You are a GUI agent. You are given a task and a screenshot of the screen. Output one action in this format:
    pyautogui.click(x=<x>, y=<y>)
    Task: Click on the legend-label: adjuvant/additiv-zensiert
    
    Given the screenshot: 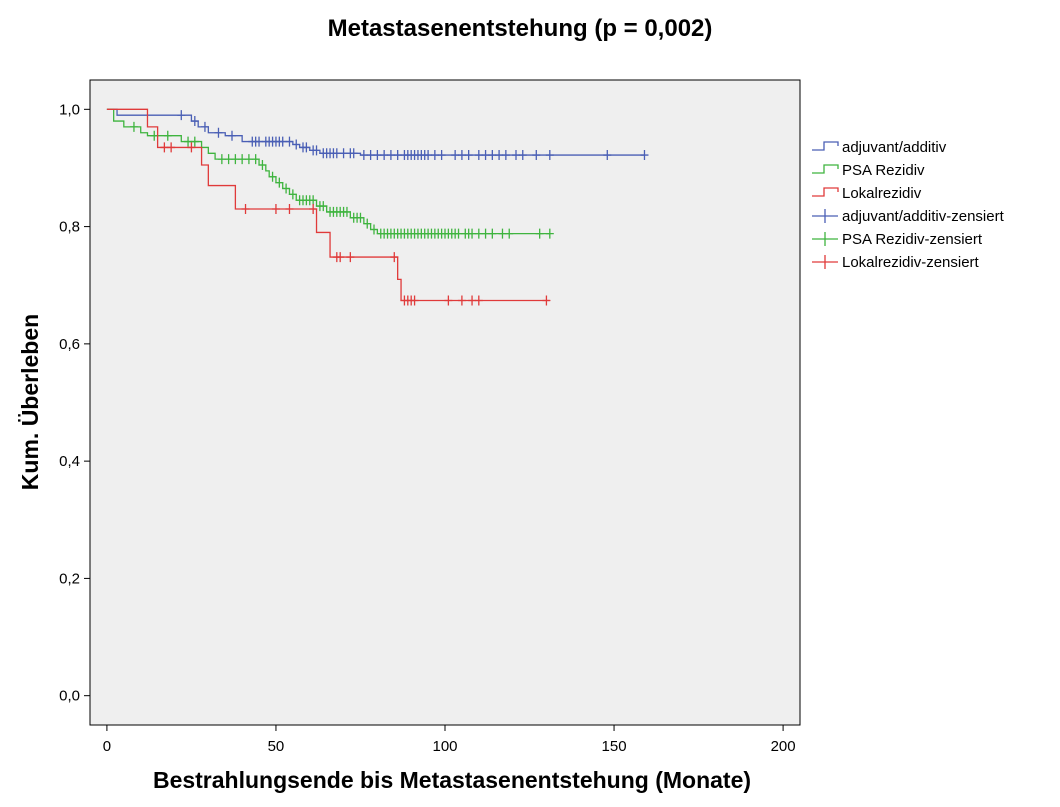 What is the action you would take?
    pyautogui.click(x=923, y=216)
    